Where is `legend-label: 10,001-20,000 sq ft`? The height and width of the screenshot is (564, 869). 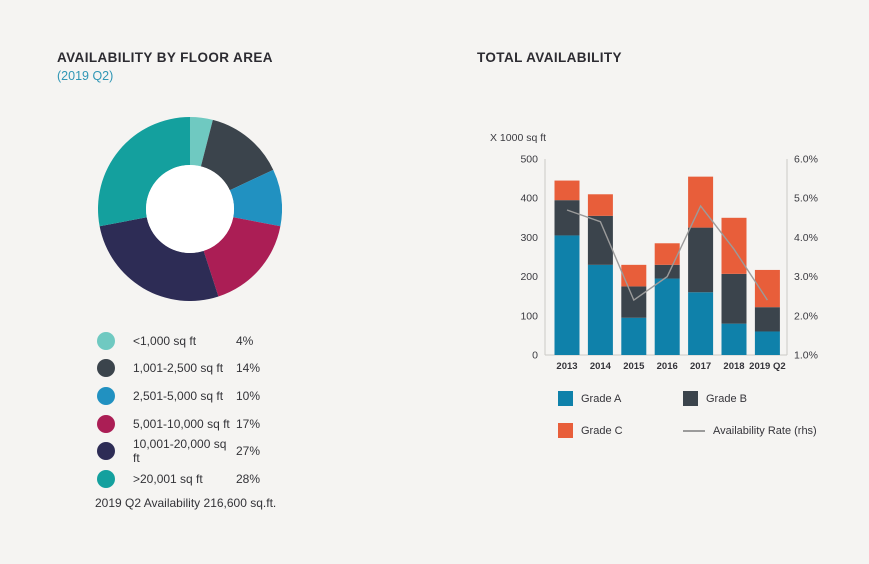 legend-label: 10,001-20,000 sq ft is located at coordinates (180, 451).